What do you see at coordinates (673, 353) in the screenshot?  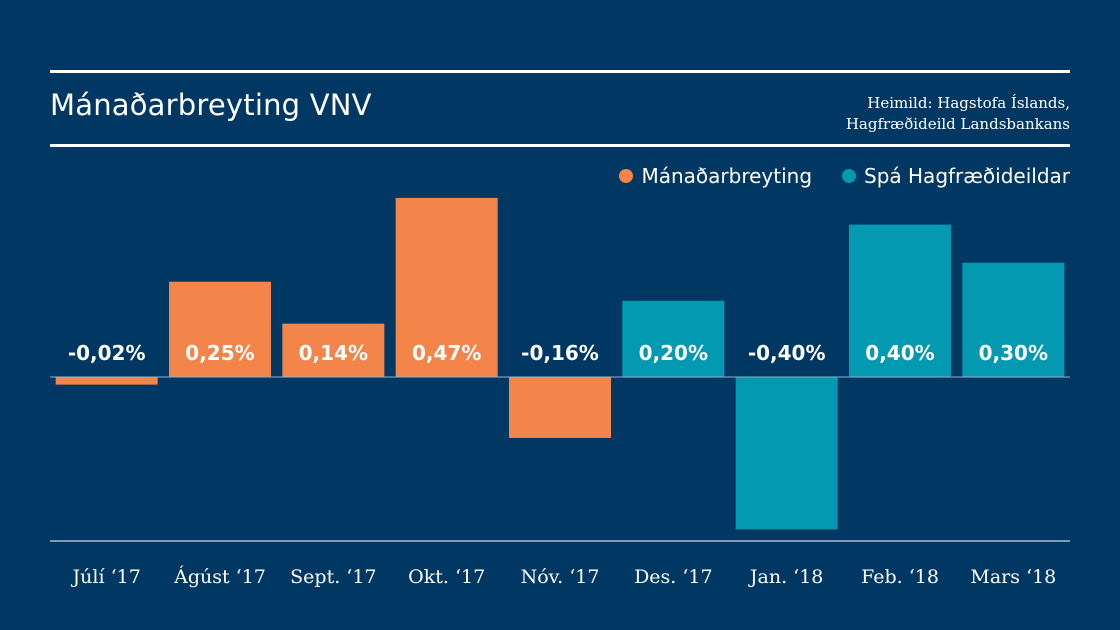 I see `data-label-6: 0,20%` at bounding box center [673, 353].